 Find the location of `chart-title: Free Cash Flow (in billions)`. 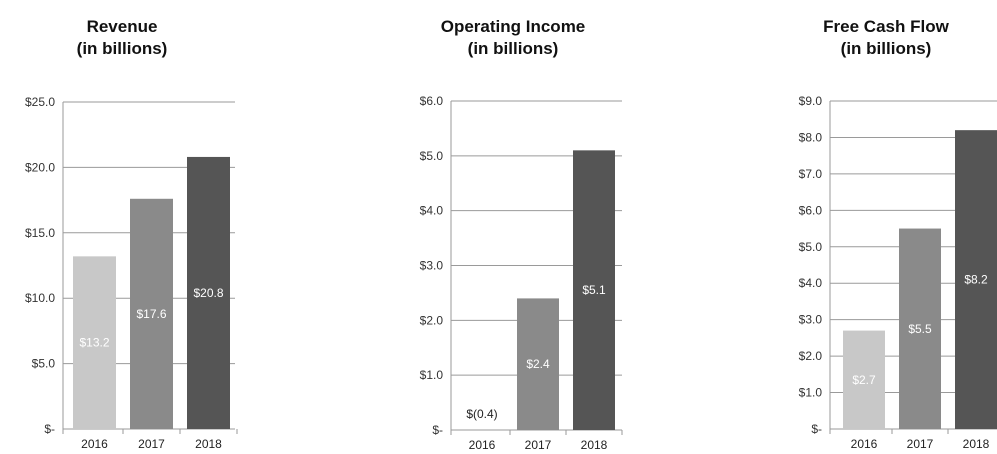

chart-title: Free Cash Flow (in billions) is located at coordinates (882, 38).